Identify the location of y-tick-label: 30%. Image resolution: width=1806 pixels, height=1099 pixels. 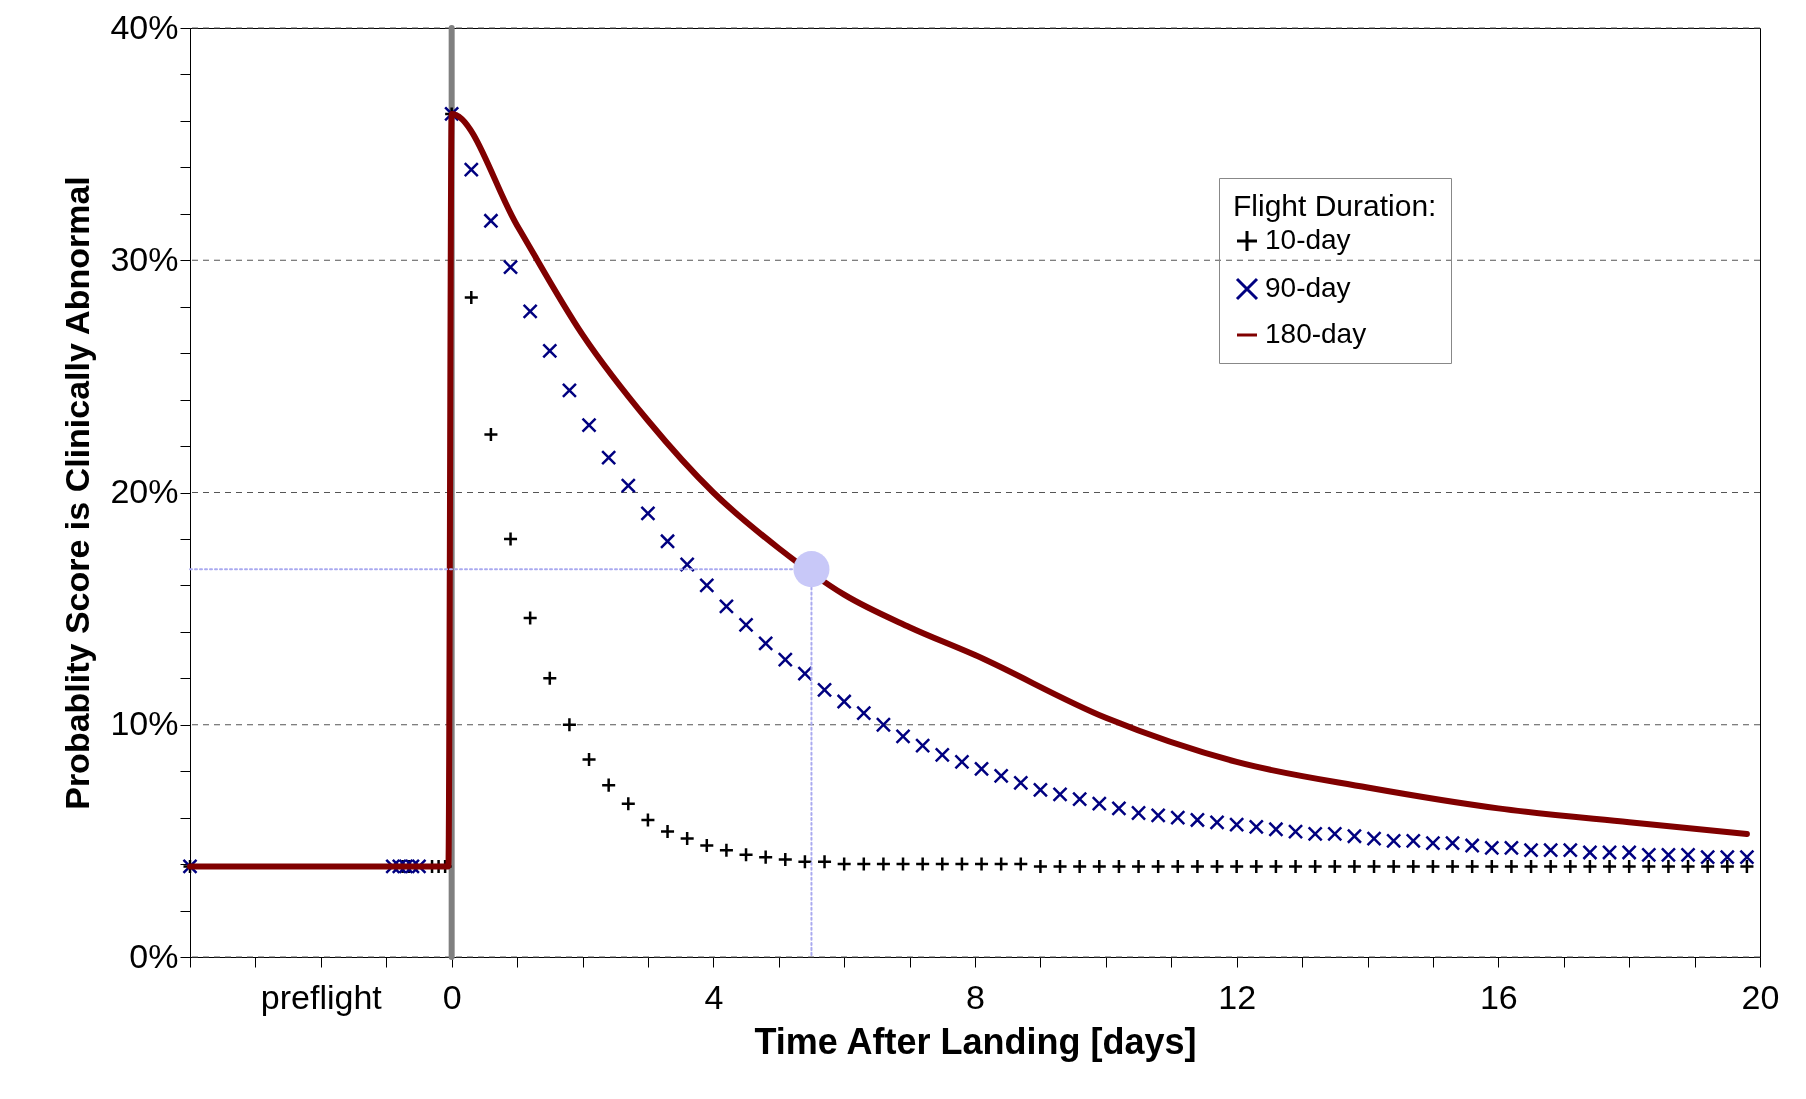
(144, 258).